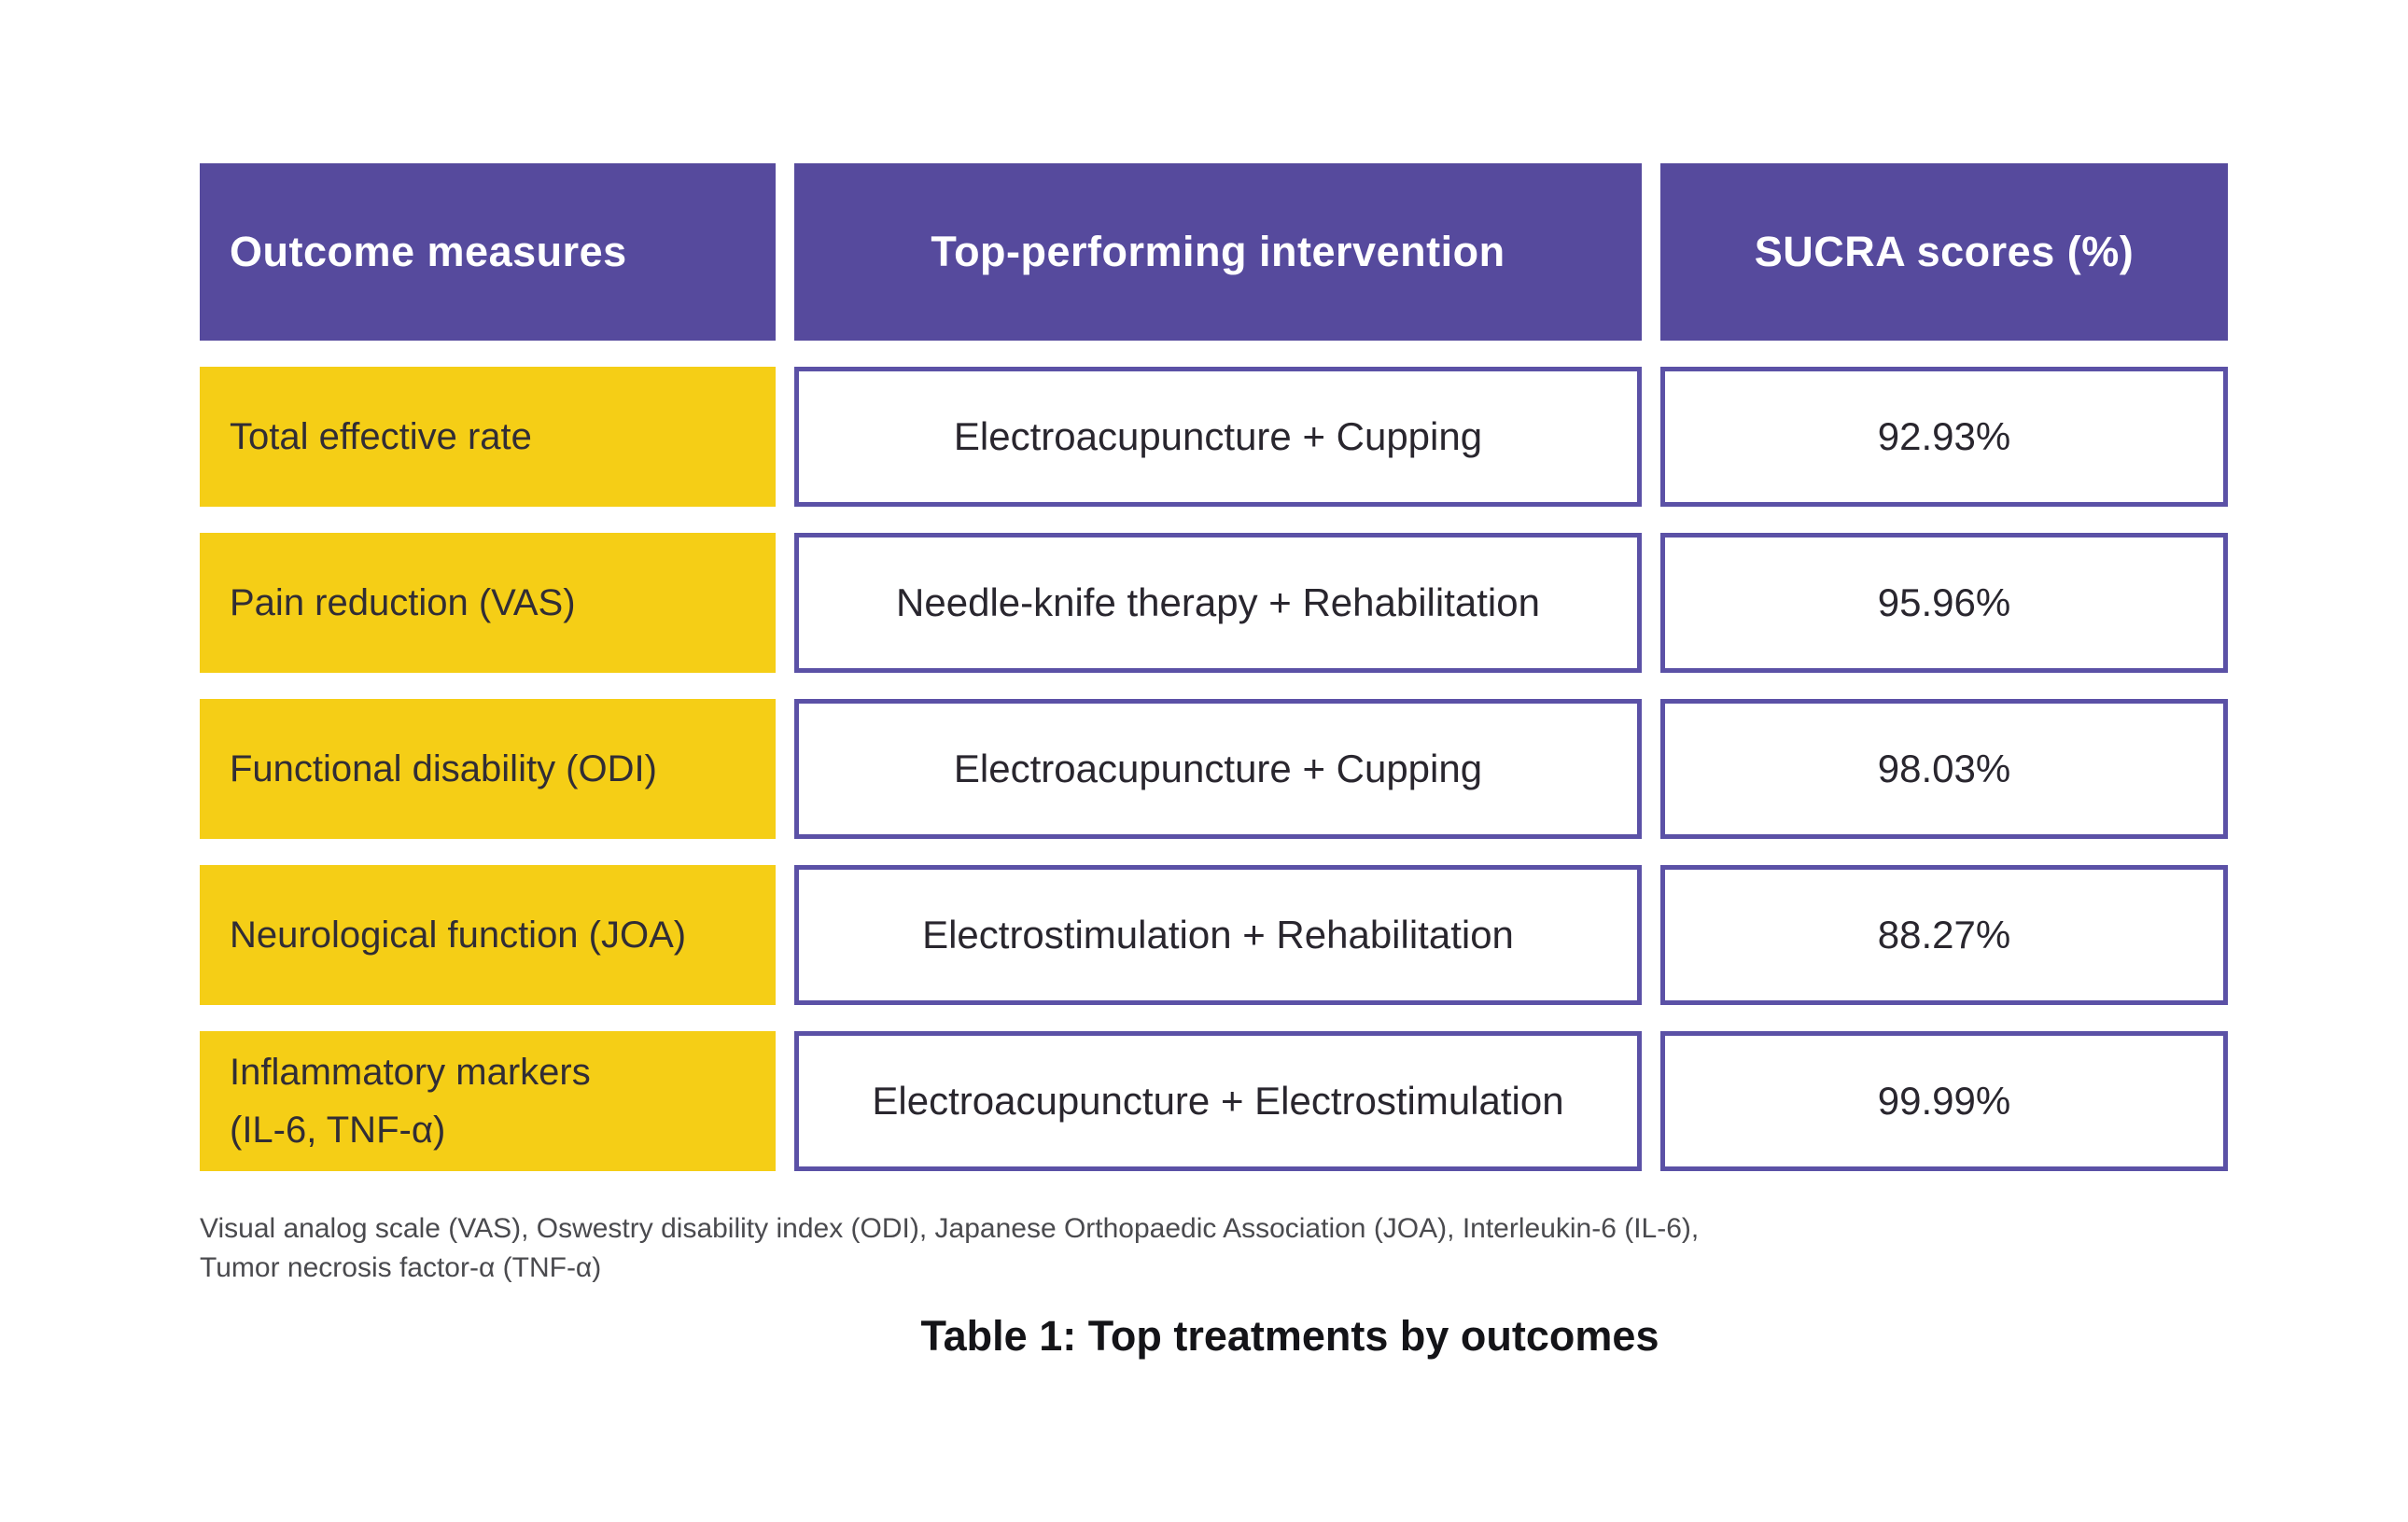  I want to click on table-caption: Table 1: Top treatments by outcomes, so click(1289, 1336).